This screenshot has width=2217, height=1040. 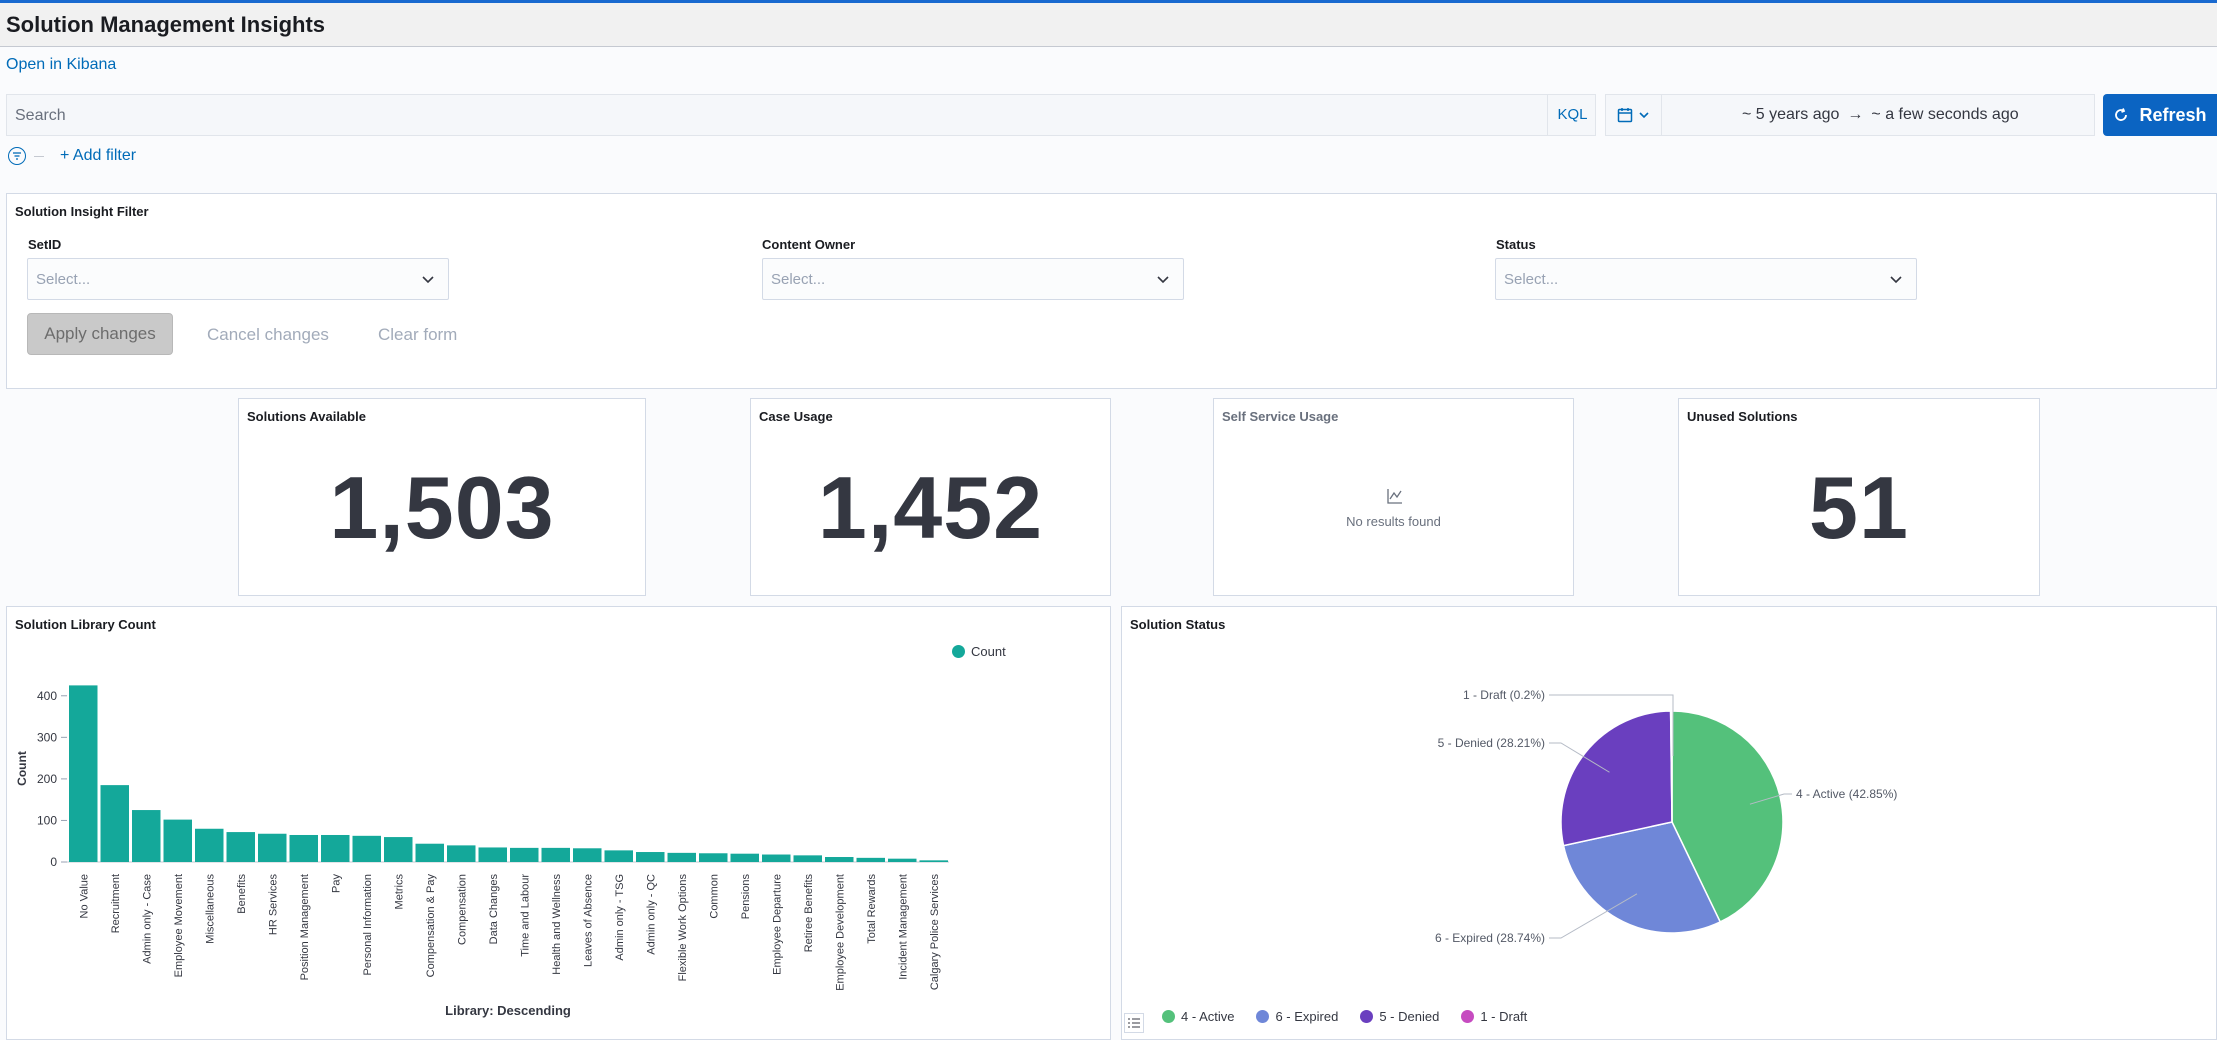 I want to click on y-tick-label: 0, so click(x=53, y=862).